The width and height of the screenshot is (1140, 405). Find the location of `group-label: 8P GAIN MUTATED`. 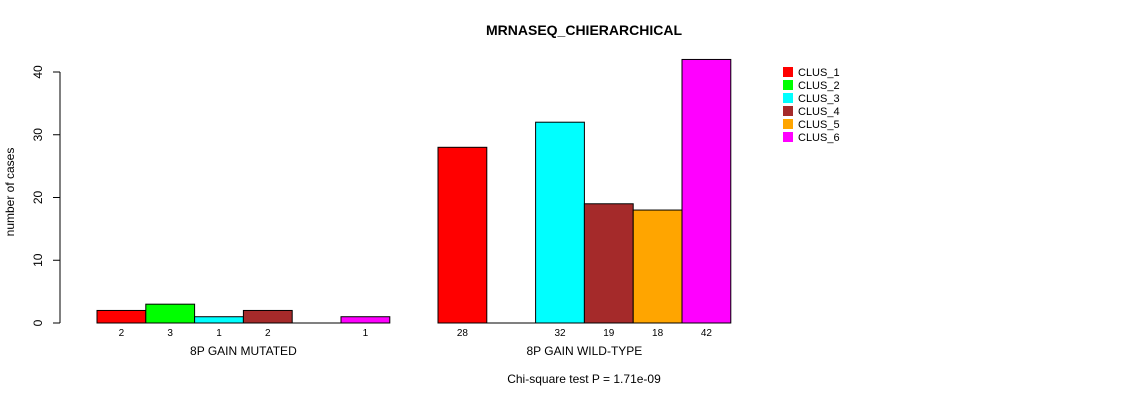

group-label: 8P GAIN MUTATED is located at coordinates (243, 351).